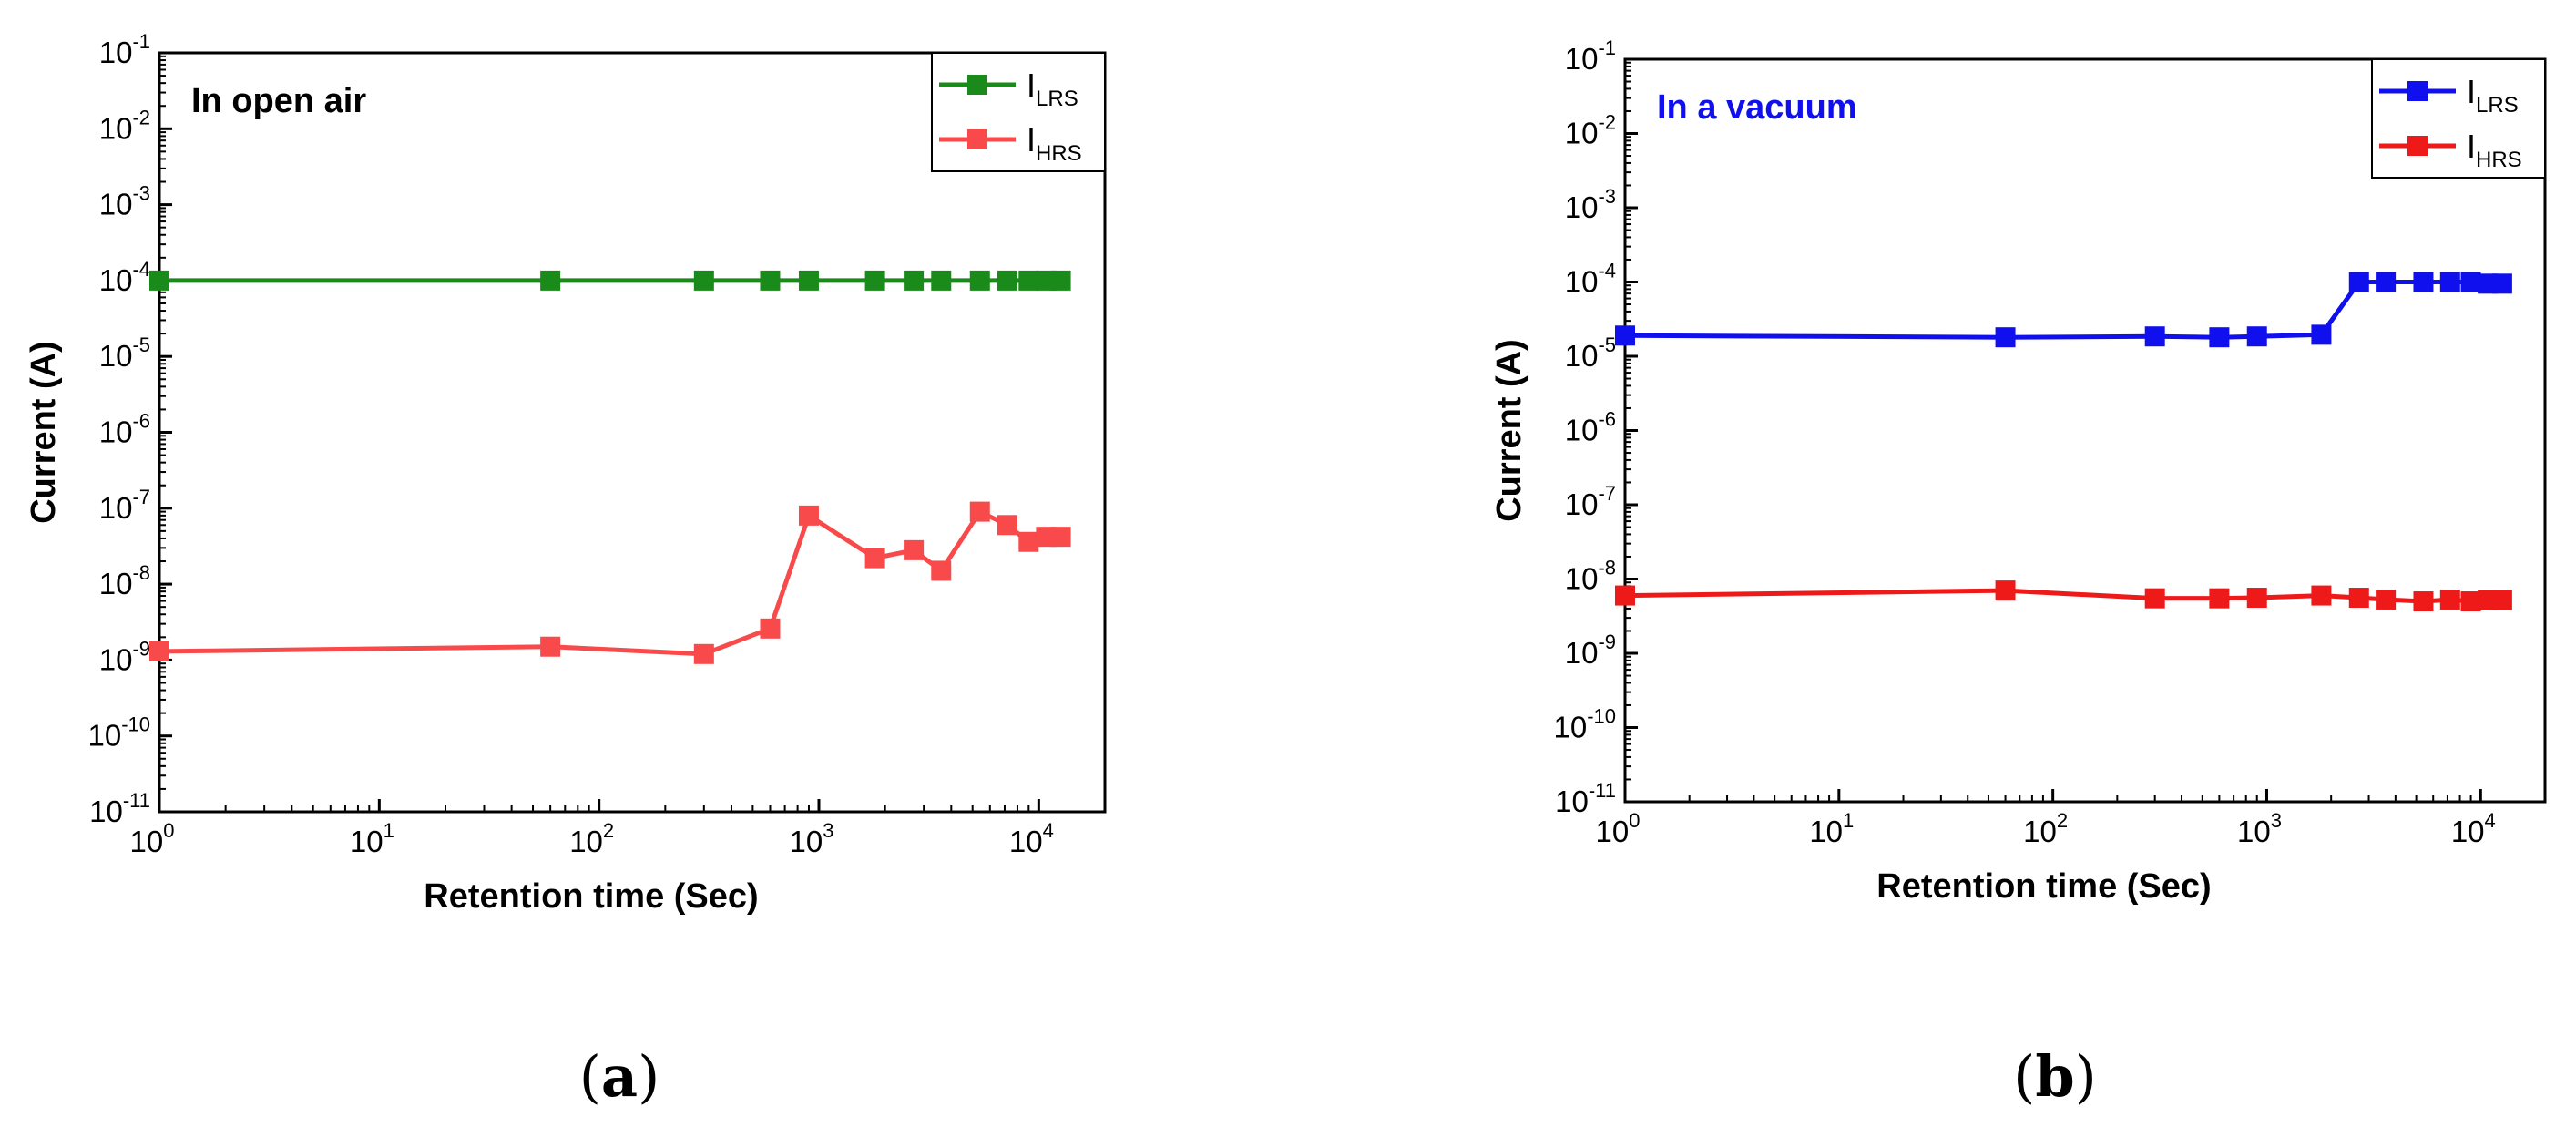 The height and width of the screenshot is (1138, 2576). What do you see at coordinates (1509, 430) in the screenshot?
I see `y-axis-title: Current (A)` at bounding box center [1509, 430].